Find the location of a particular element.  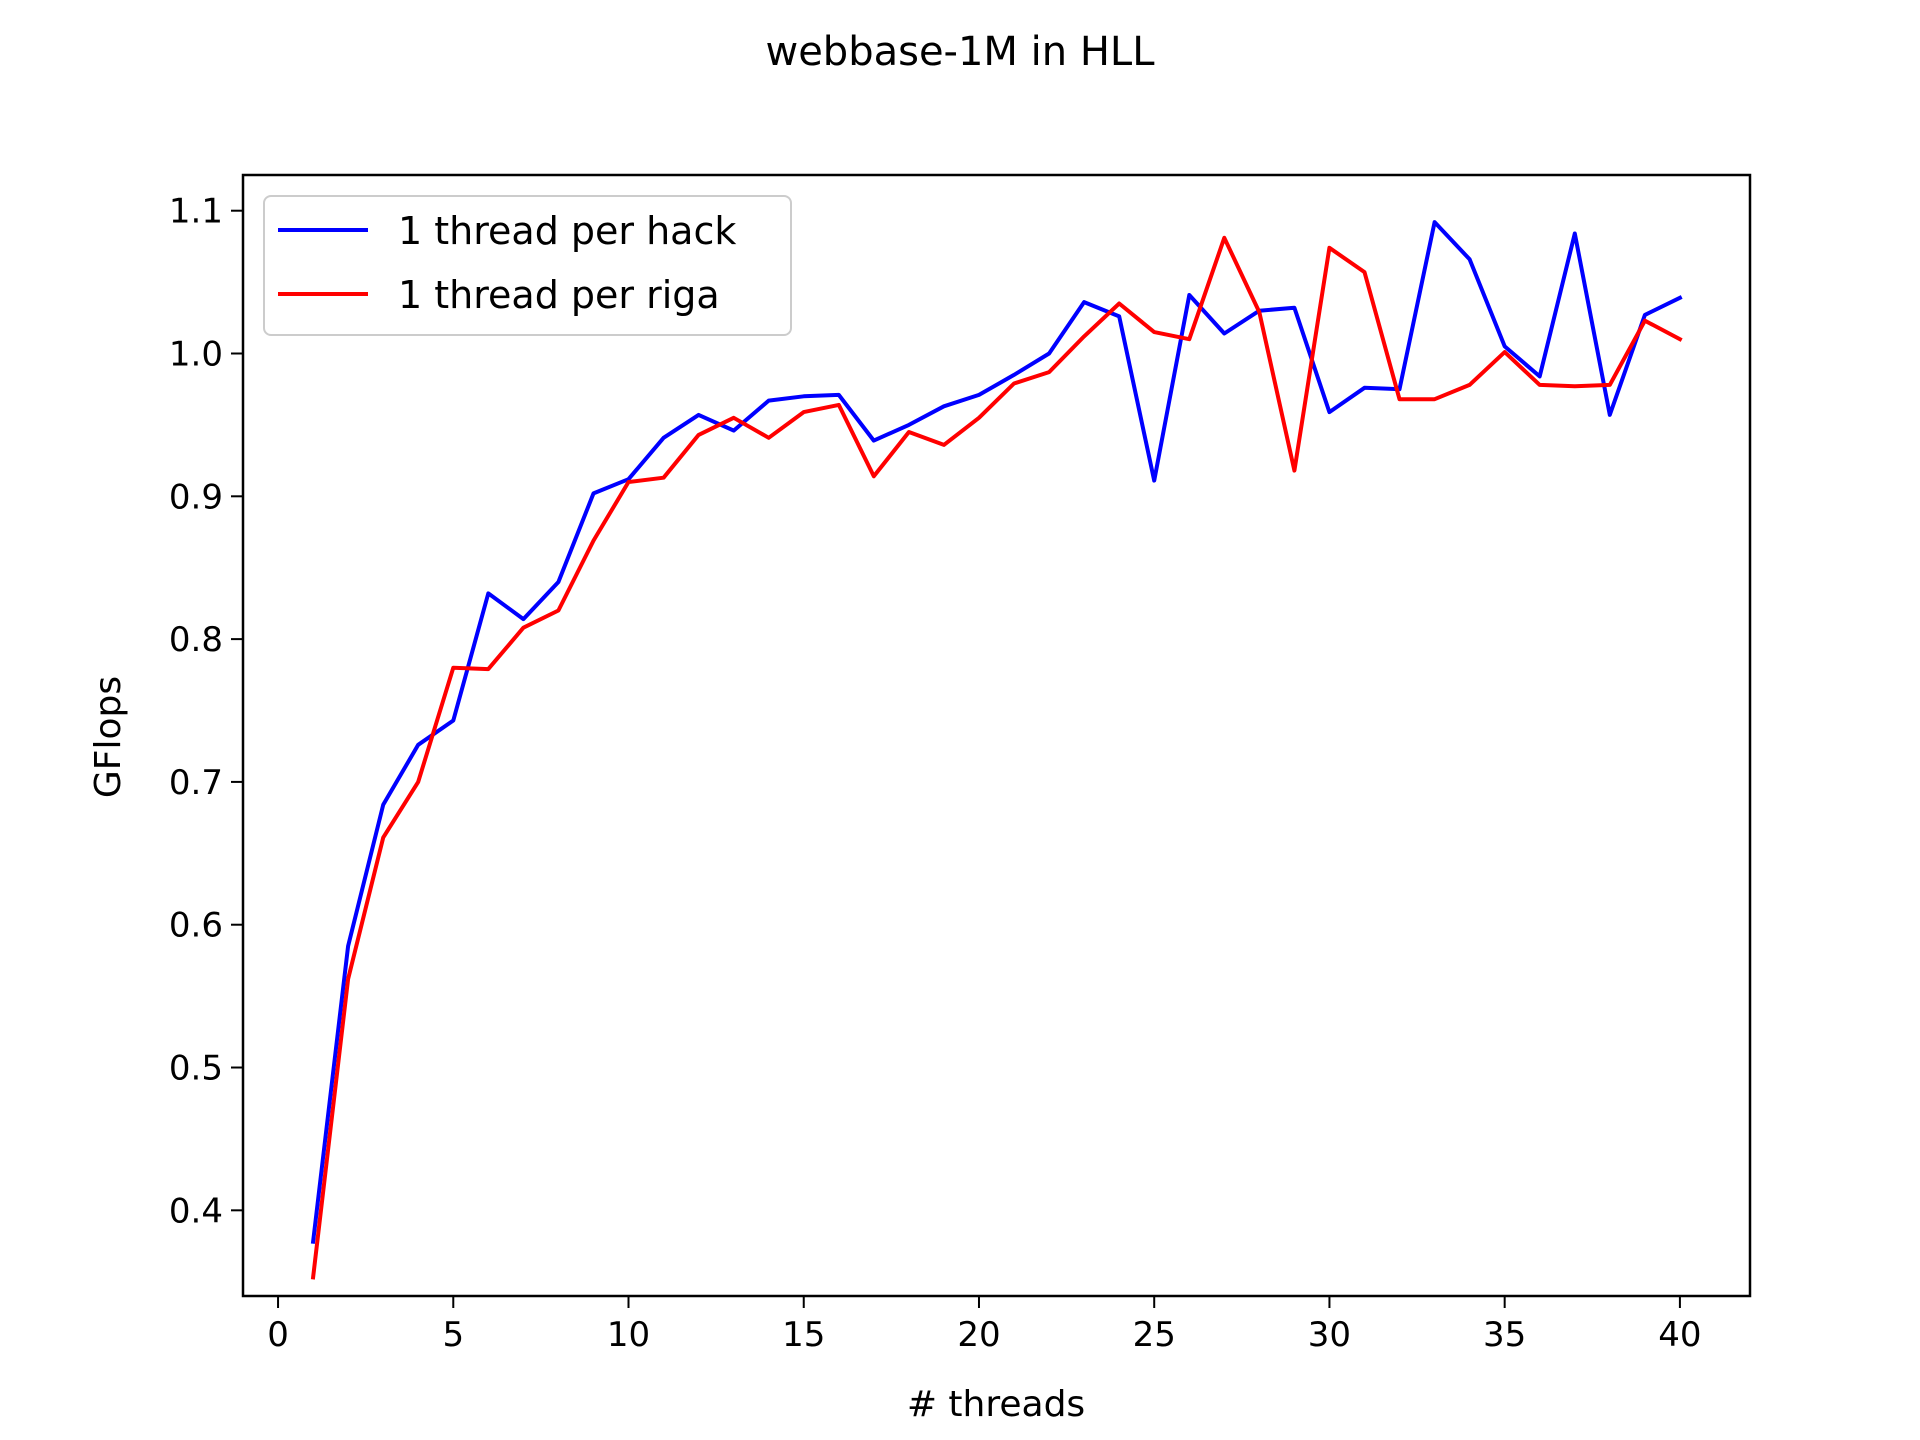

y-axis: 0.4 0.5 0.6 0.7 0.8 0.9 1.0 1.1 is located at coordinates (206, 711).